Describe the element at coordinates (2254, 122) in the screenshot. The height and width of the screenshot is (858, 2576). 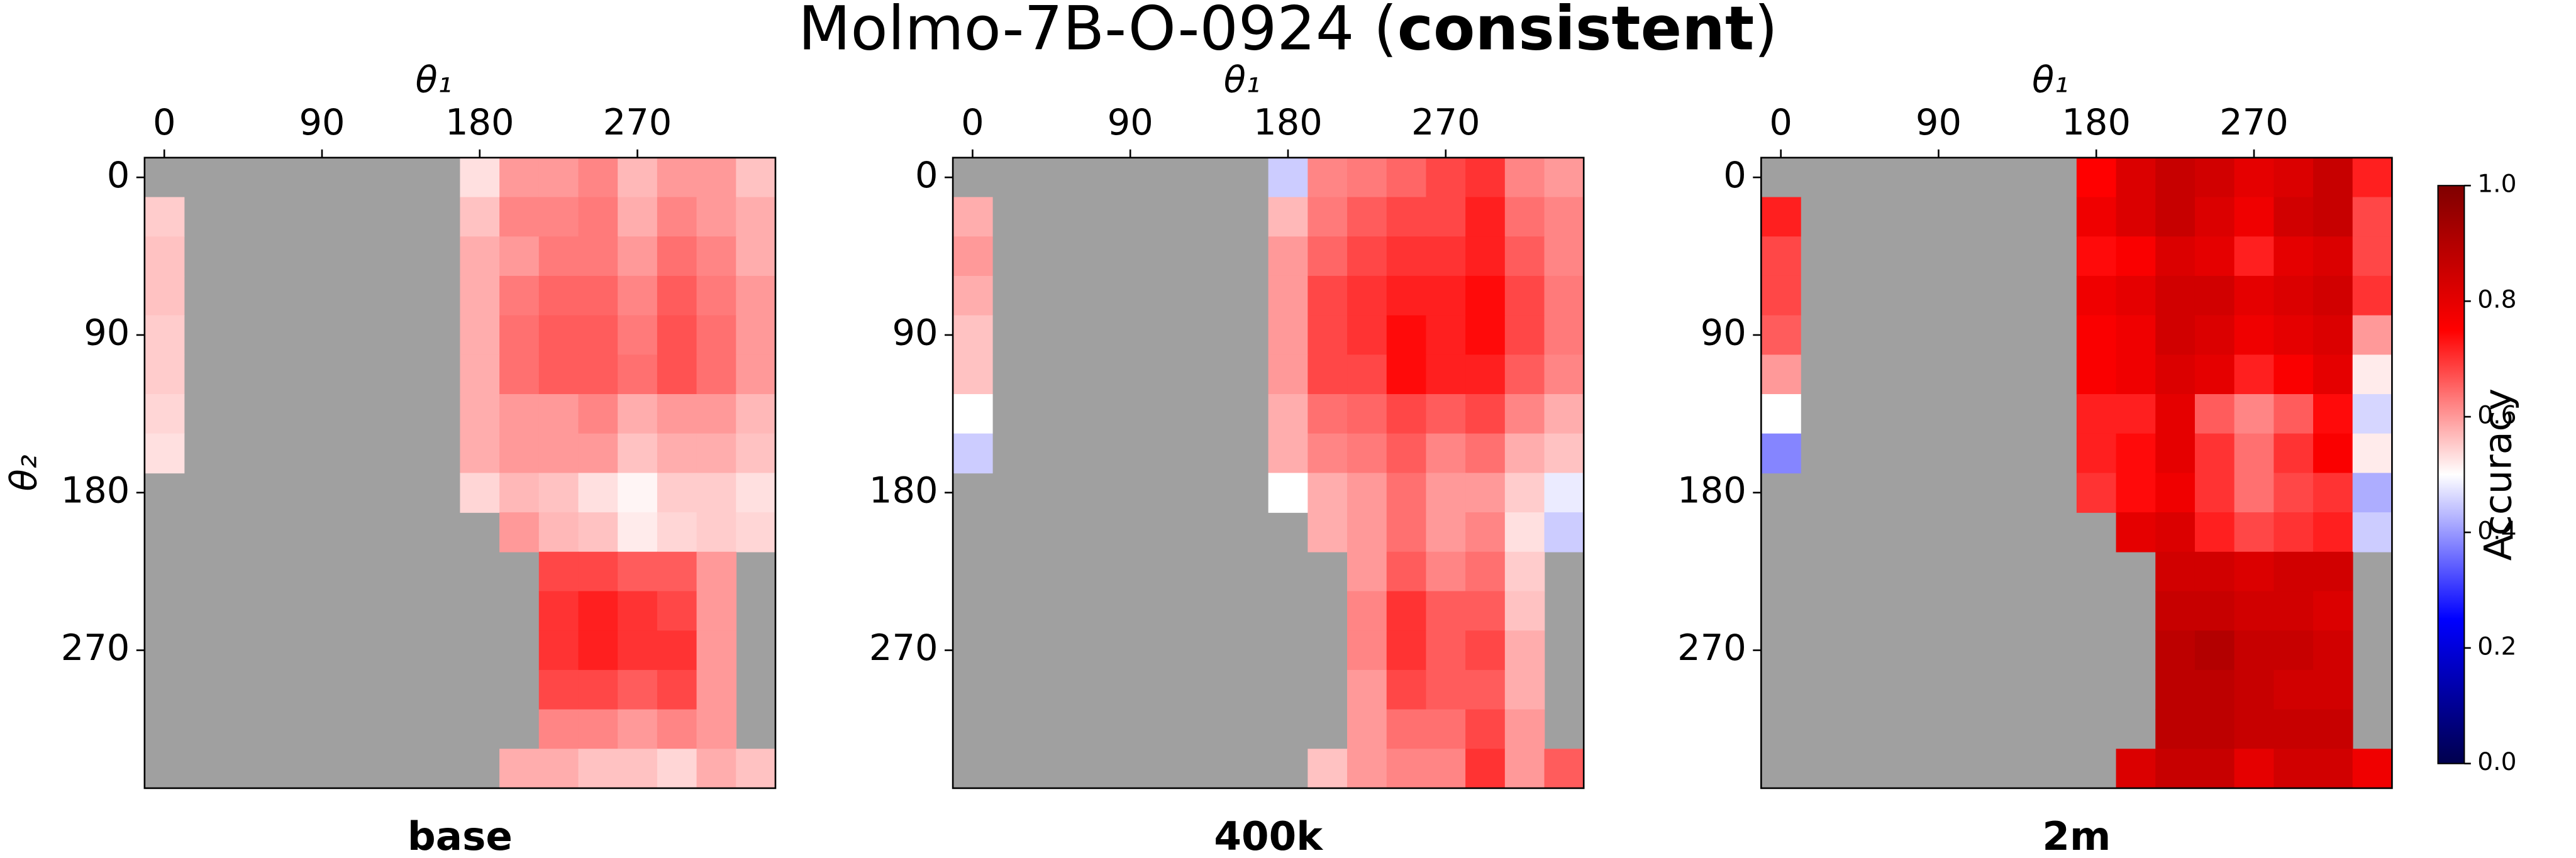
I see `x-tick-label: 270` at that location.